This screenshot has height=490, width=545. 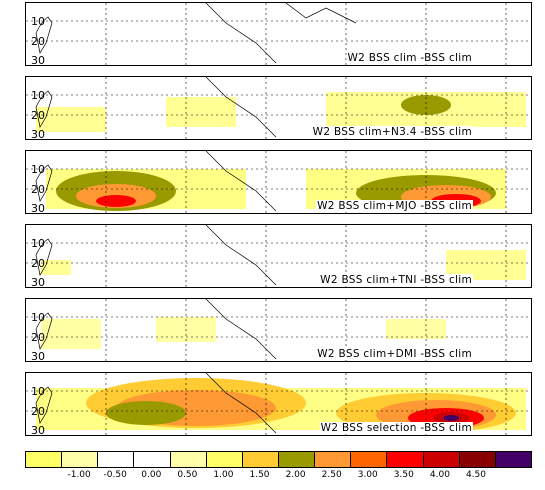 I want to click on colorbar-label: 0.50, so click(x=187, y=475).